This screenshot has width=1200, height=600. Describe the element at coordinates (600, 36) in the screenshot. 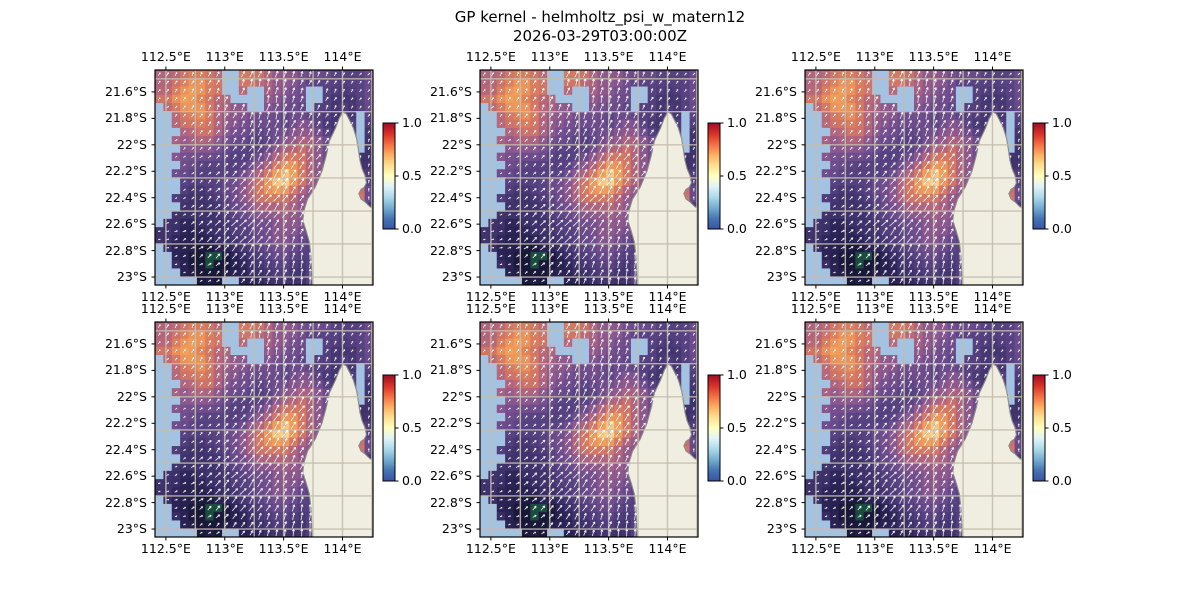

I see `figure-subtitle: 2026-03-29T03:00:00Z` at that location.